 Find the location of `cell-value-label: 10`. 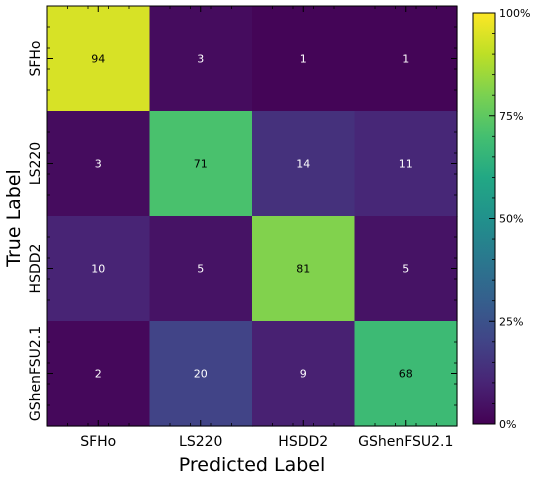

cell-value-label: 10 is located at coordinates (98, 269).